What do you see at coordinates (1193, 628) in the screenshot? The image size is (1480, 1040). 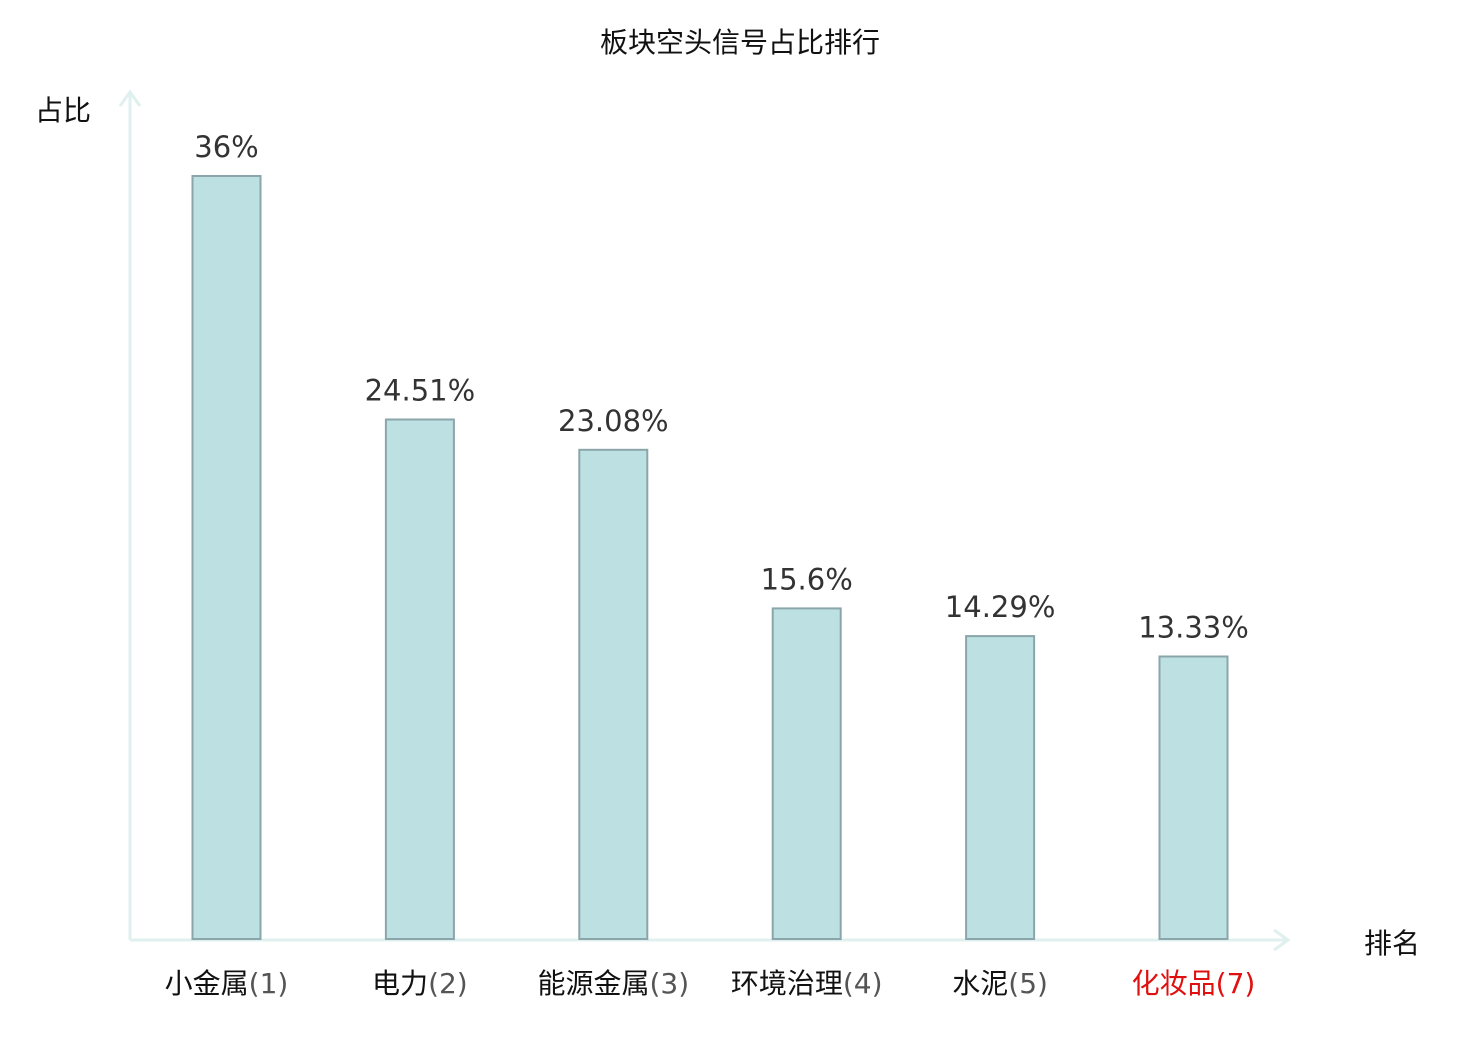 I see `value-label-6: 13.33%` at bounding box center [1193, 628].